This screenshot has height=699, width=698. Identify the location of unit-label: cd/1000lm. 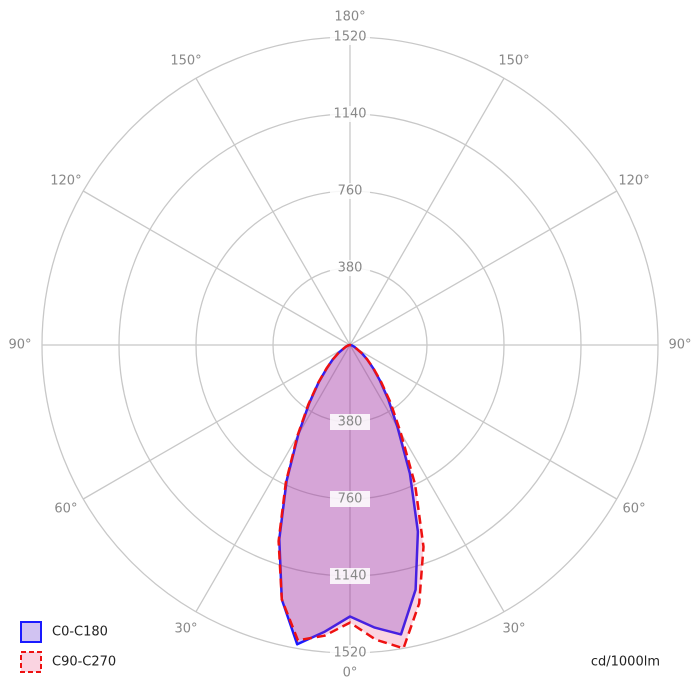
(625, 662).